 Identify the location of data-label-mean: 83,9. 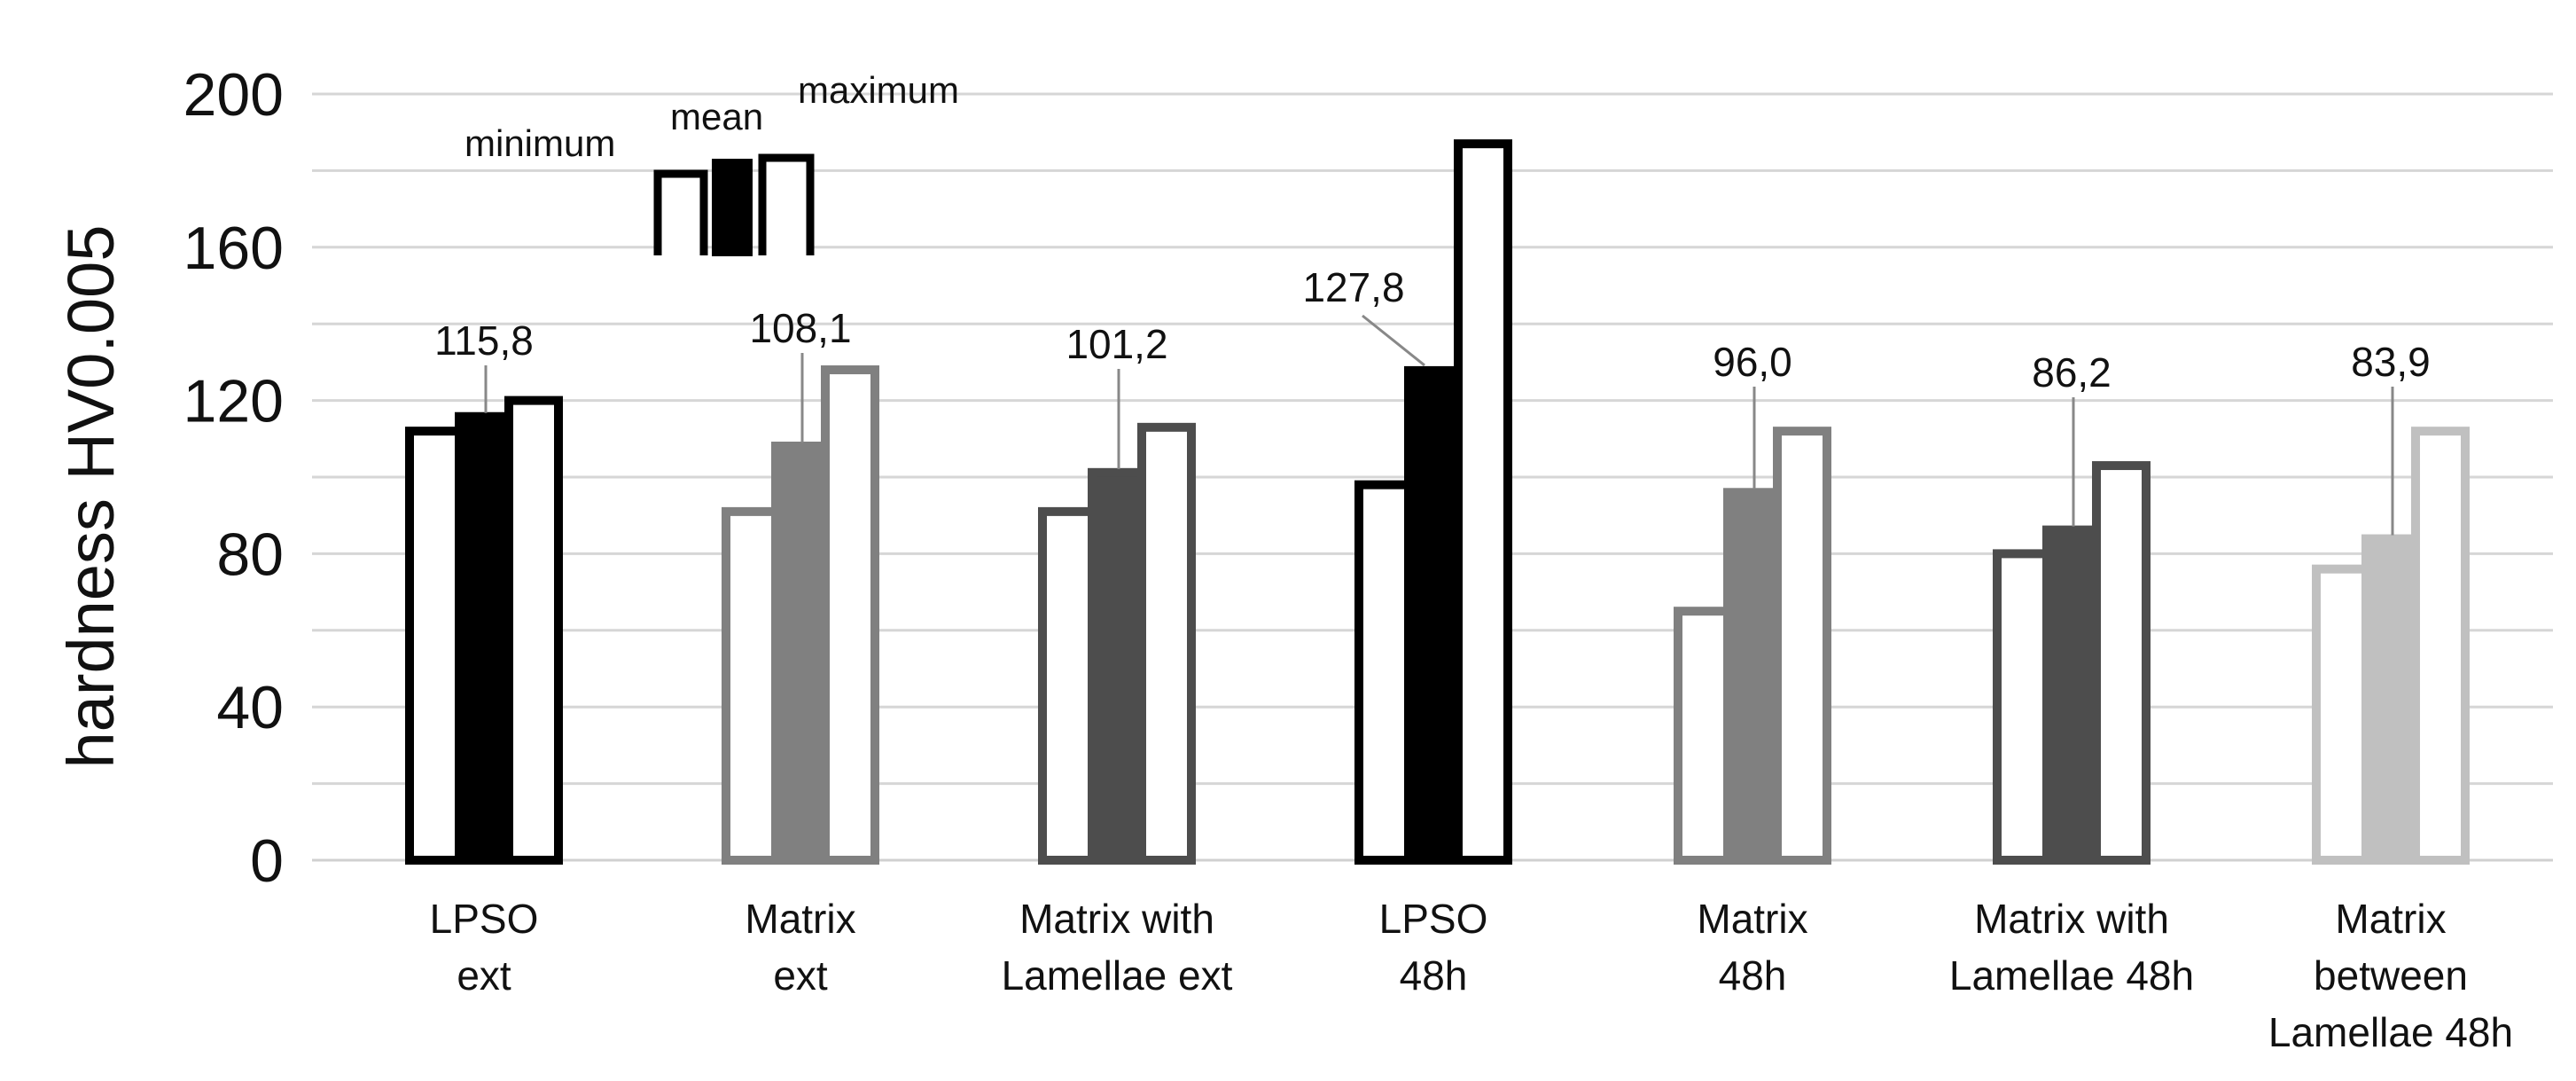
(2391, 362).